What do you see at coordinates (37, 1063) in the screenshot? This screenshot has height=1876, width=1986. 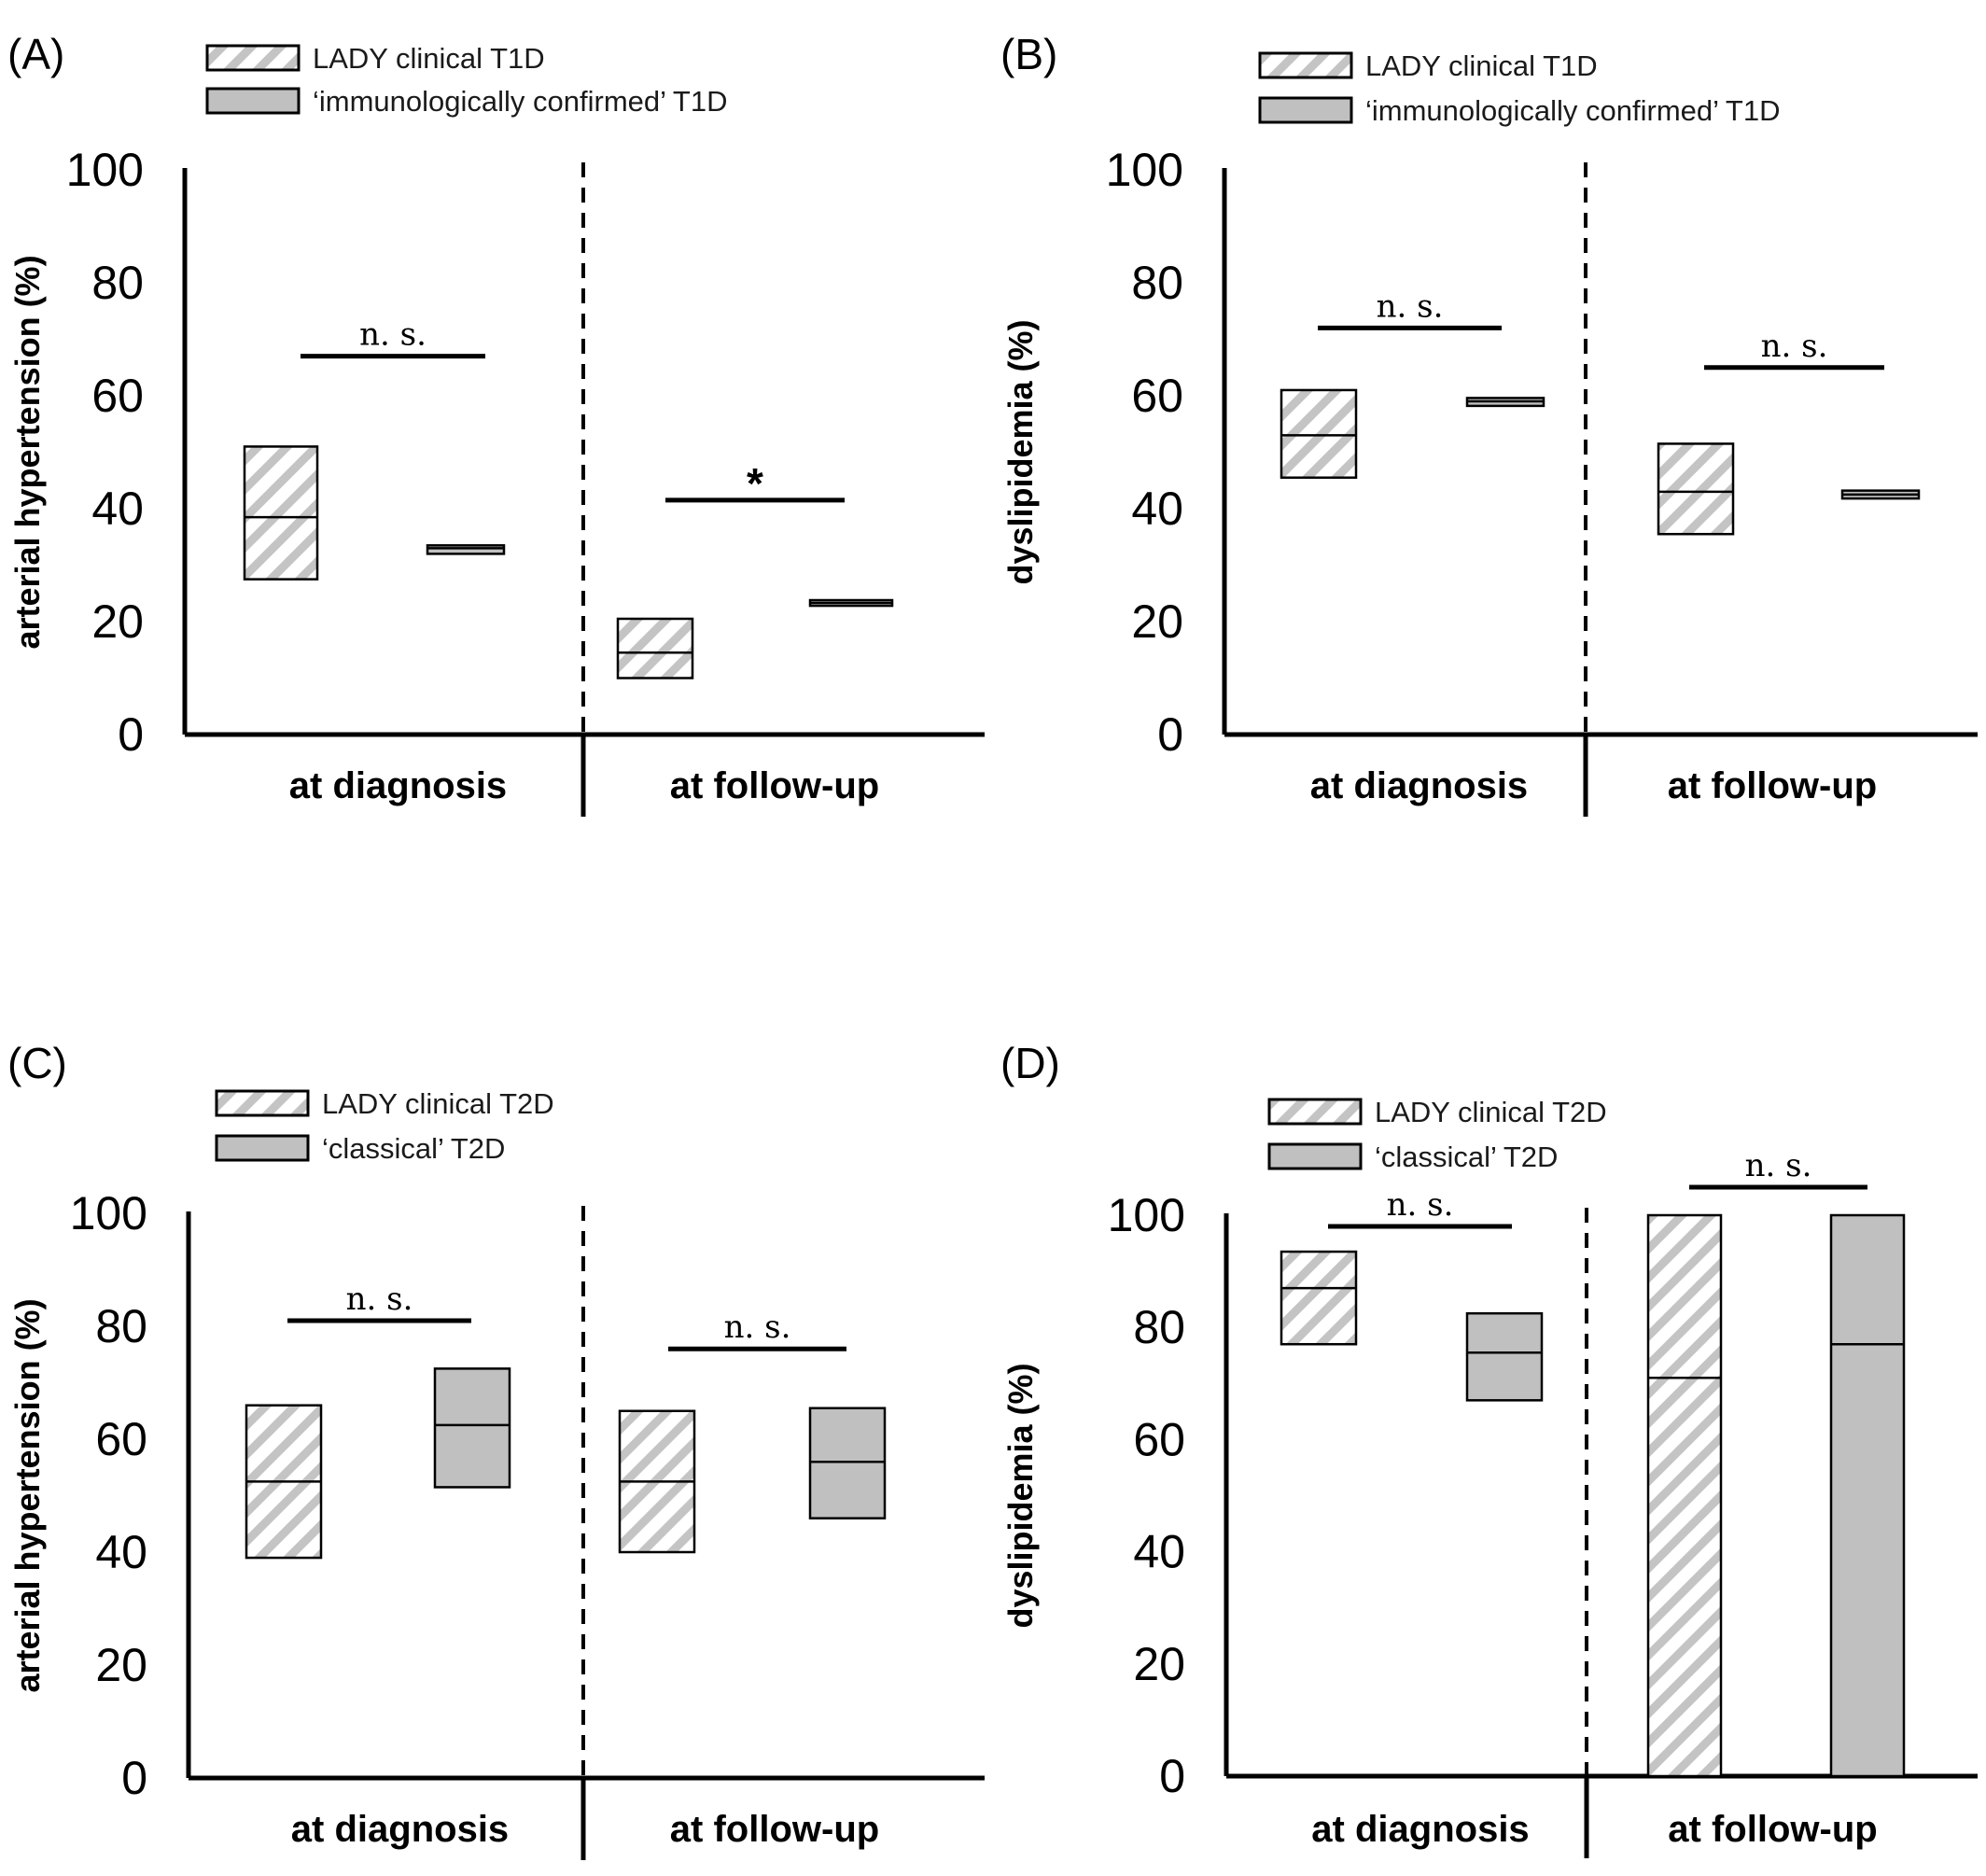 I see `panel-letter: (C)` at bounding box center [37, 1063].